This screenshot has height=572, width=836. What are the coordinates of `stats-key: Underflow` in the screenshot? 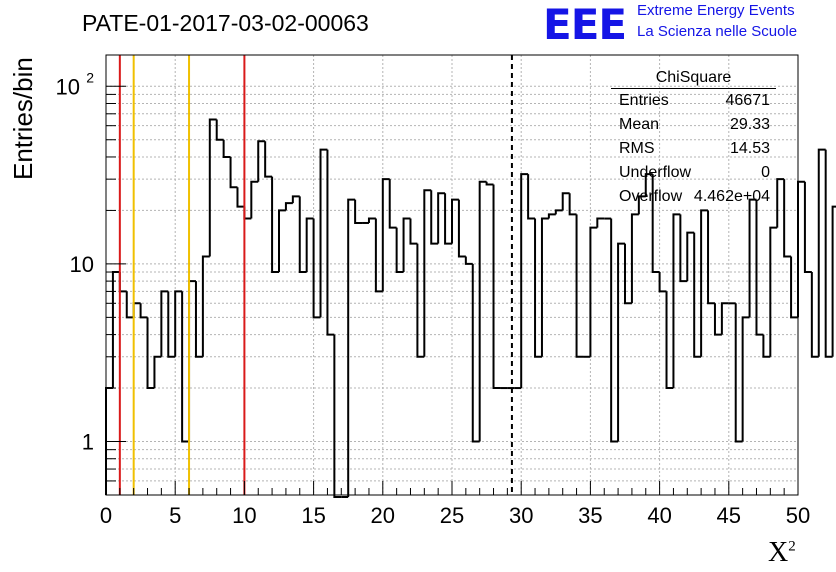 It's located at (655, 172).